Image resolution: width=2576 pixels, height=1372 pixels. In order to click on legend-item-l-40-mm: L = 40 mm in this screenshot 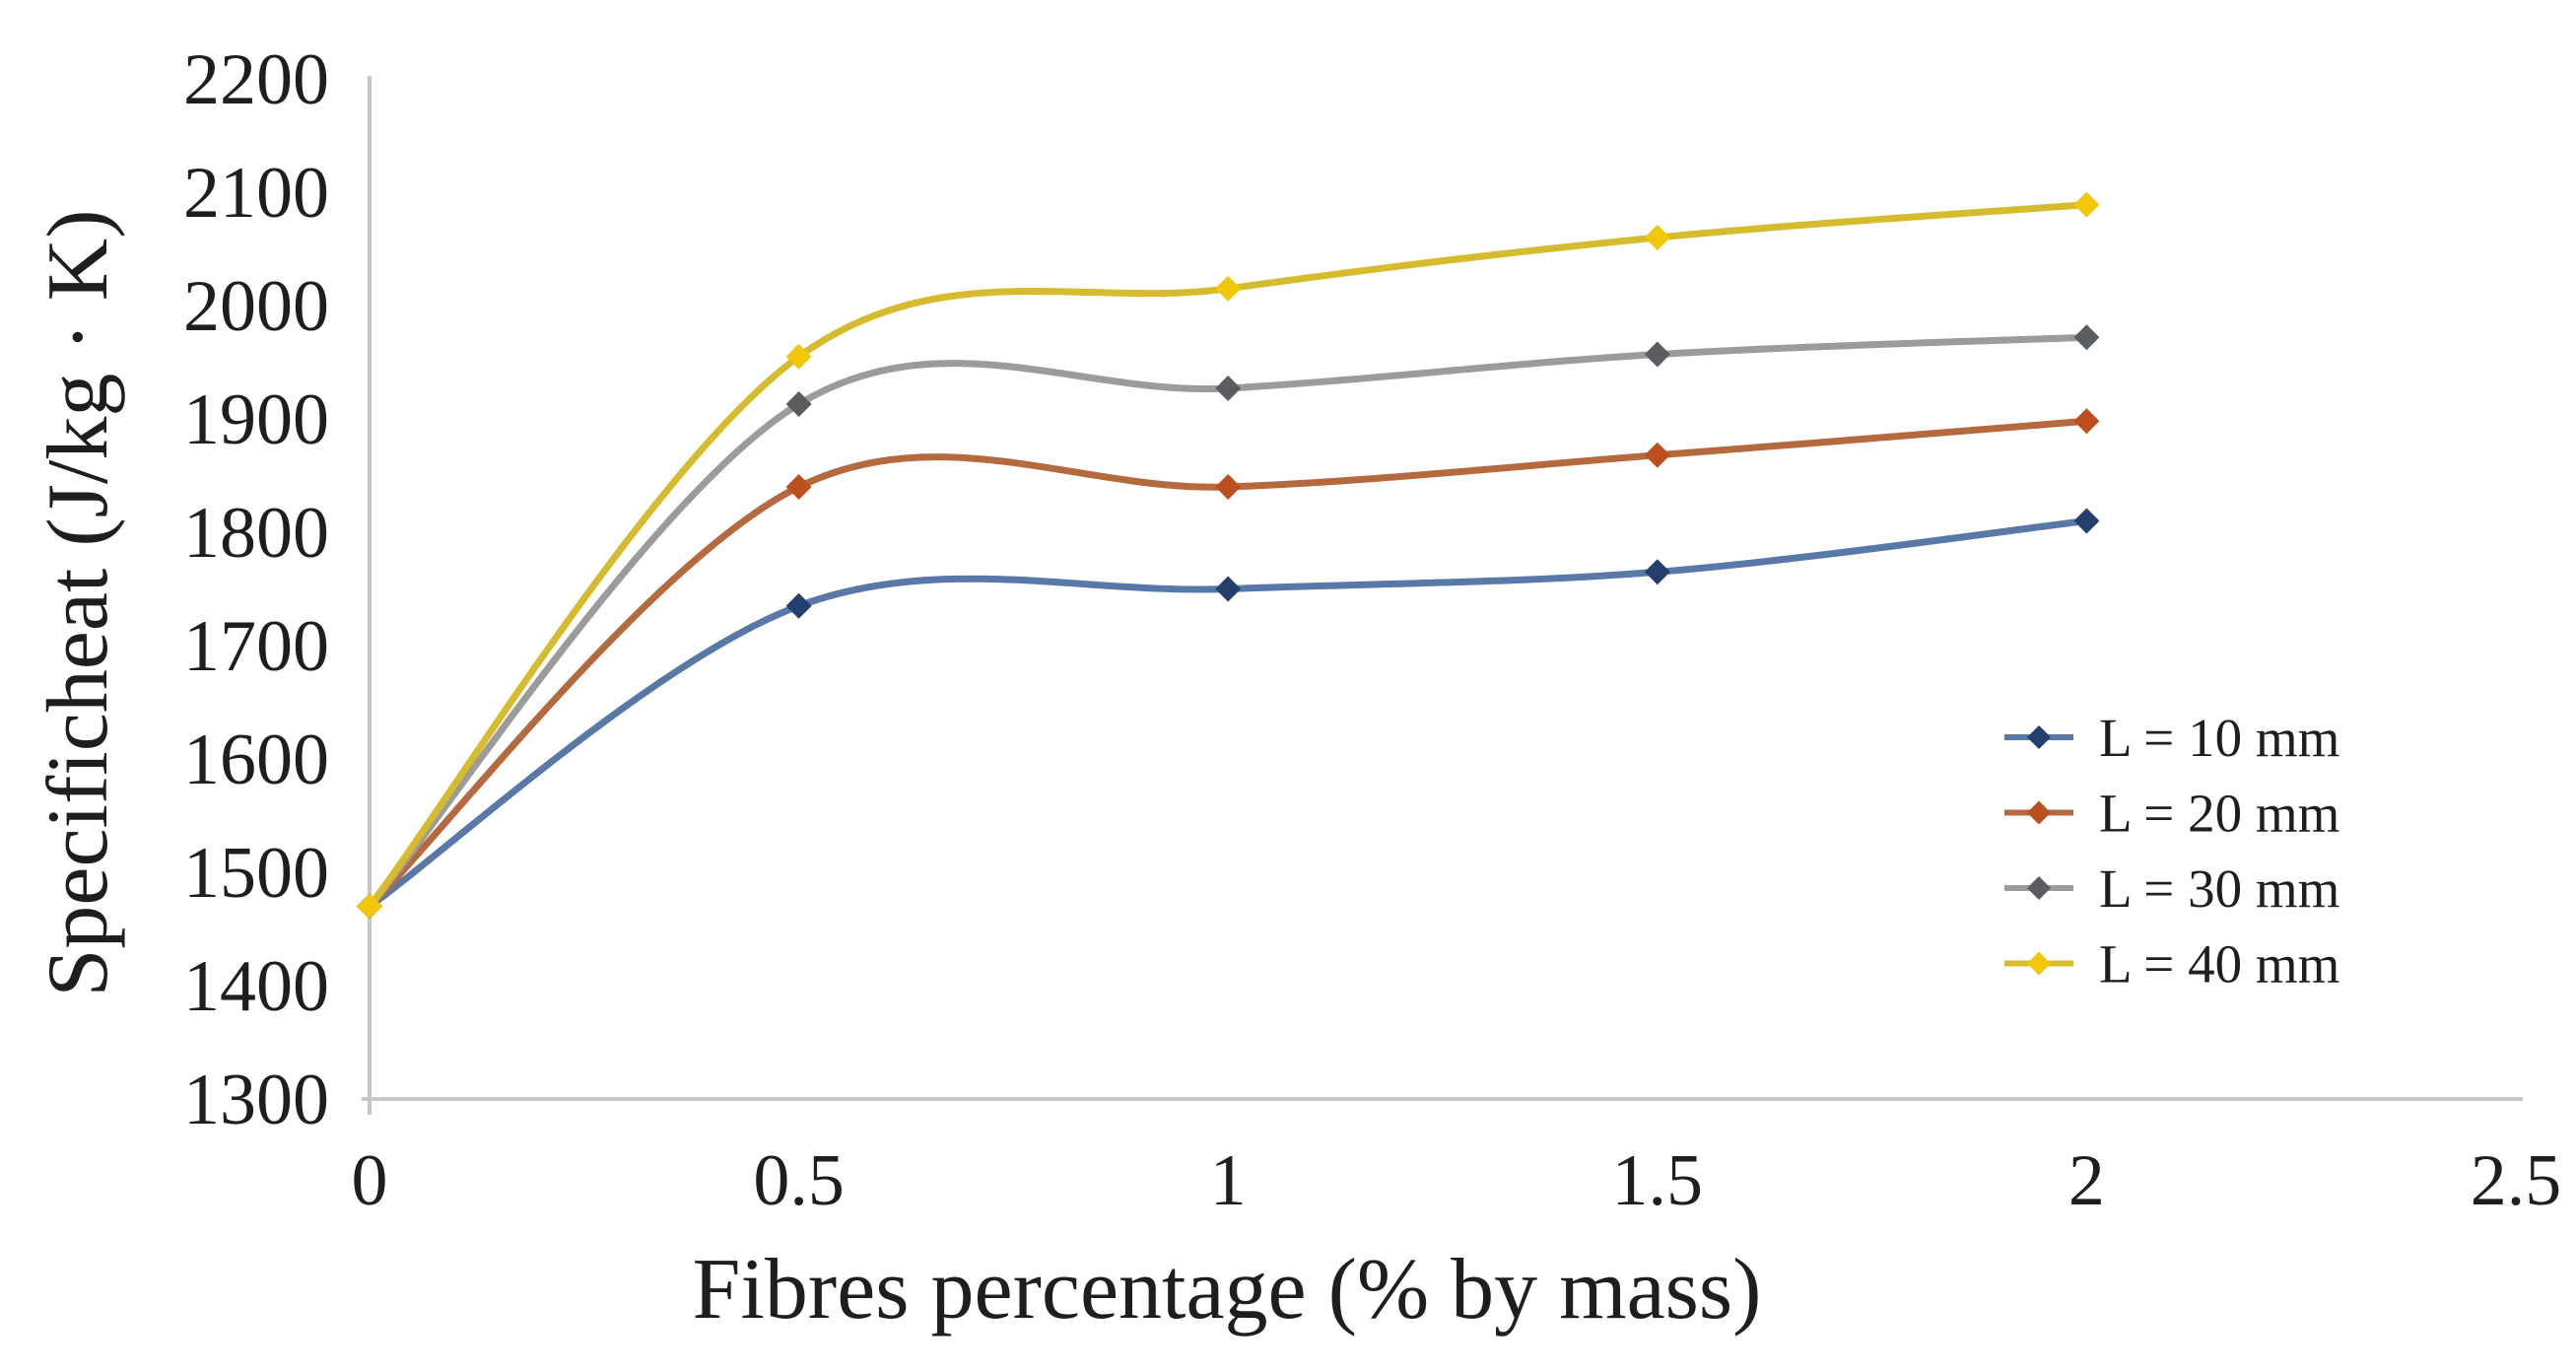, I will do `click(2171, 964)`.